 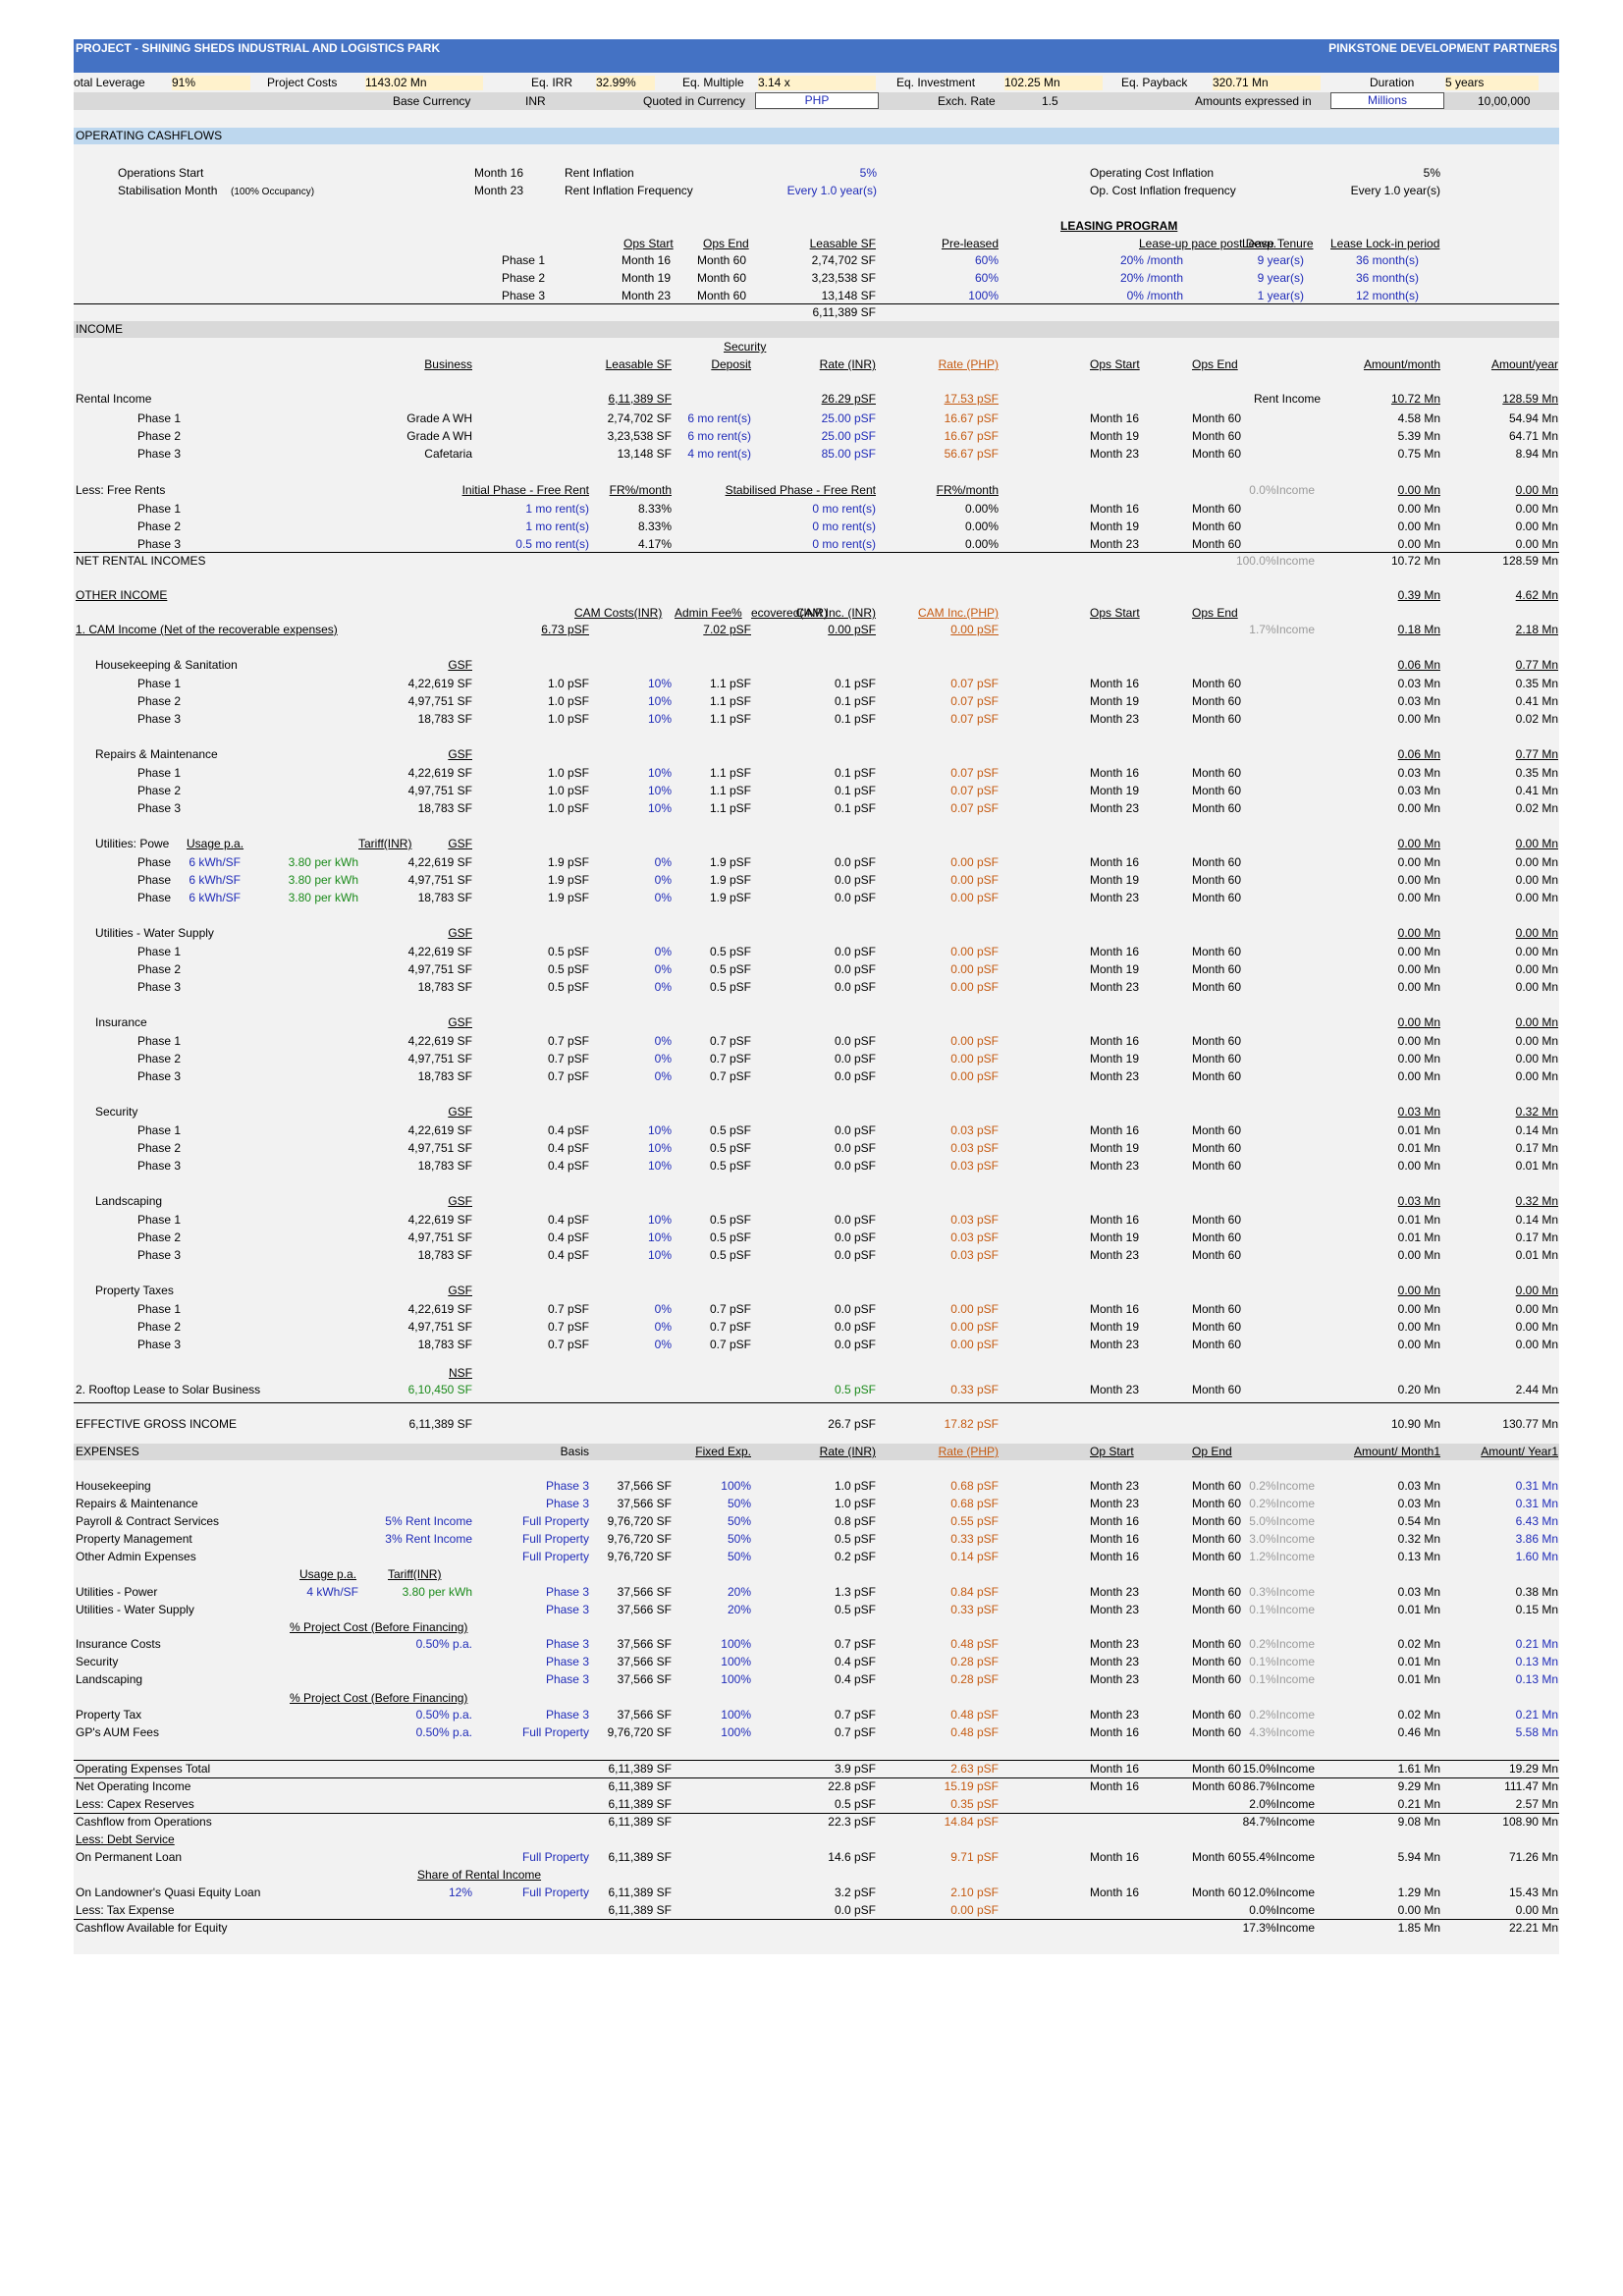 What do you see at coordinates (1053, 83) in the screenshot?
I see `eq-investment-value: 102.25 Mn` at bounding box center [1053, 83].